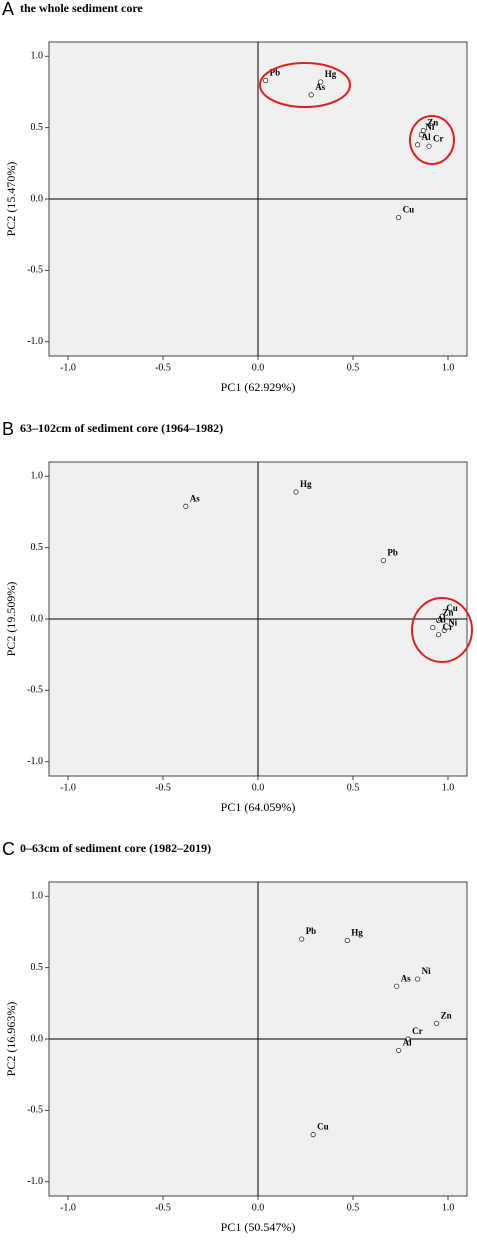  Describe the element at coordinates (8, 429) in the screenshot. I see `panel-label: B` at that location.